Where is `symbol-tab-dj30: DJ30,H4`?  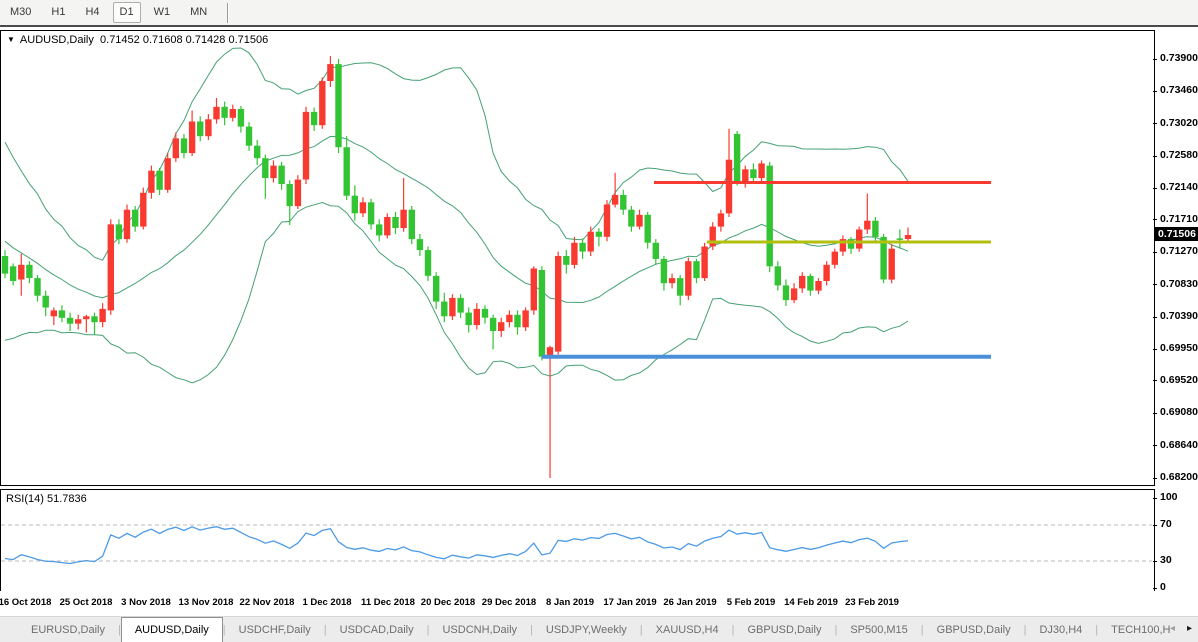 symbol-tab-dj30: DJ30,H4 is located at coordinates (1061, 629).